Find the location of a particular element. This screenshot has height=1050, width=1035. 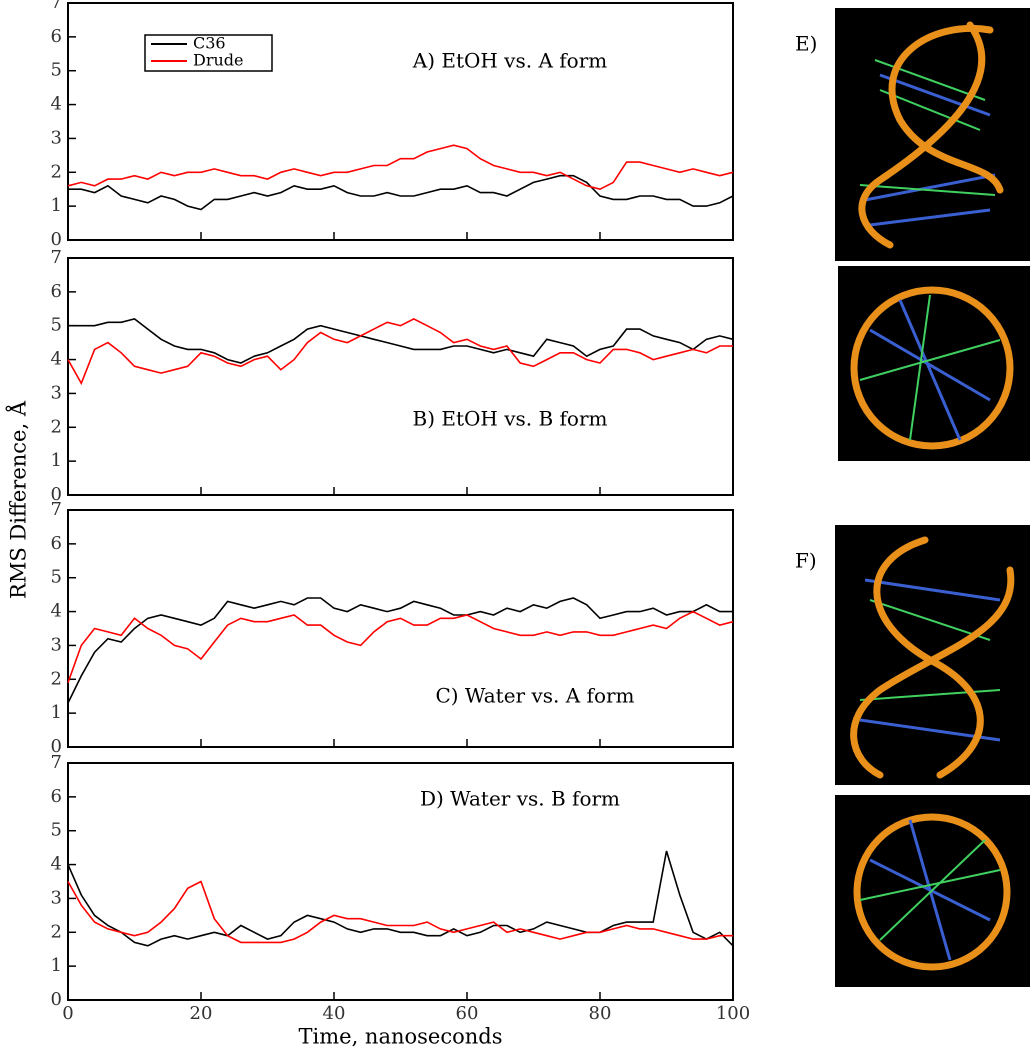

legend-label: C36 is located at coordinates (209, 43).